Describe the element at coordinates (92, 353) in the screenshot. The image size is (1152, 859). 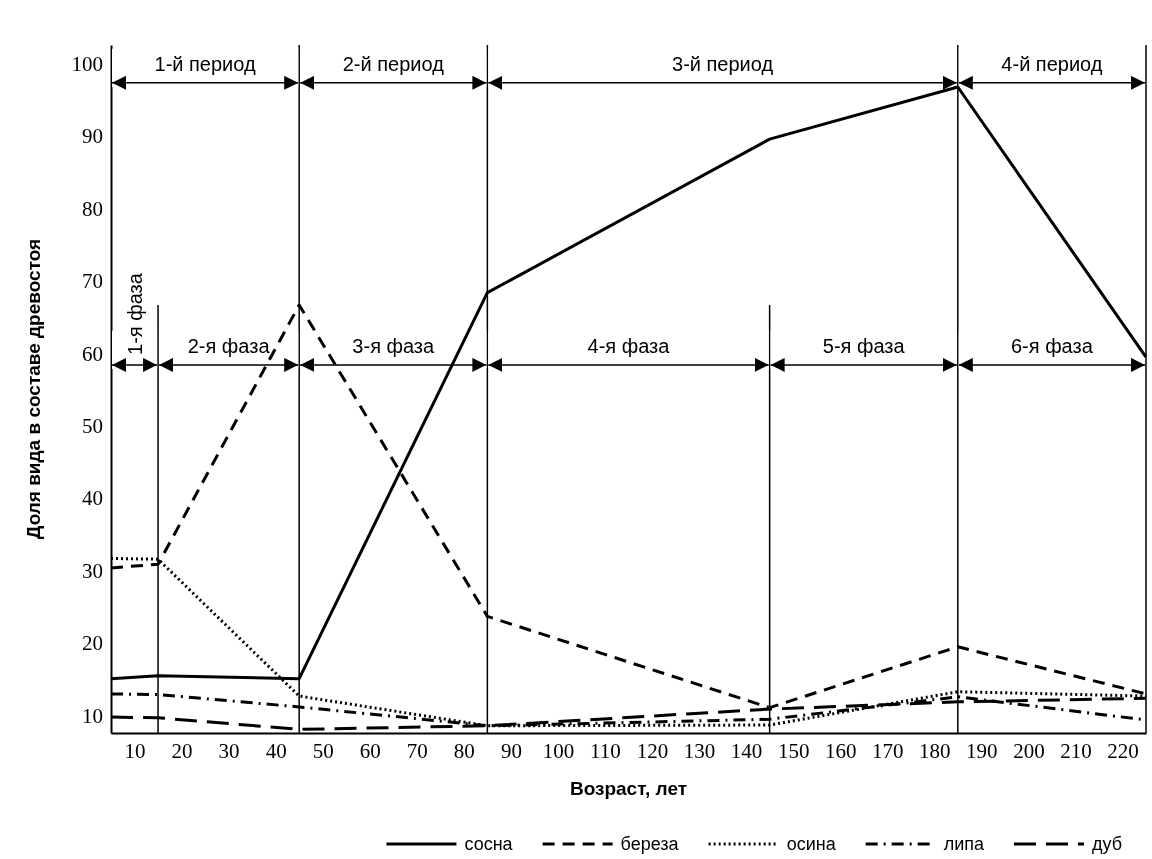
I see `y-tick-label: 60` at that location.